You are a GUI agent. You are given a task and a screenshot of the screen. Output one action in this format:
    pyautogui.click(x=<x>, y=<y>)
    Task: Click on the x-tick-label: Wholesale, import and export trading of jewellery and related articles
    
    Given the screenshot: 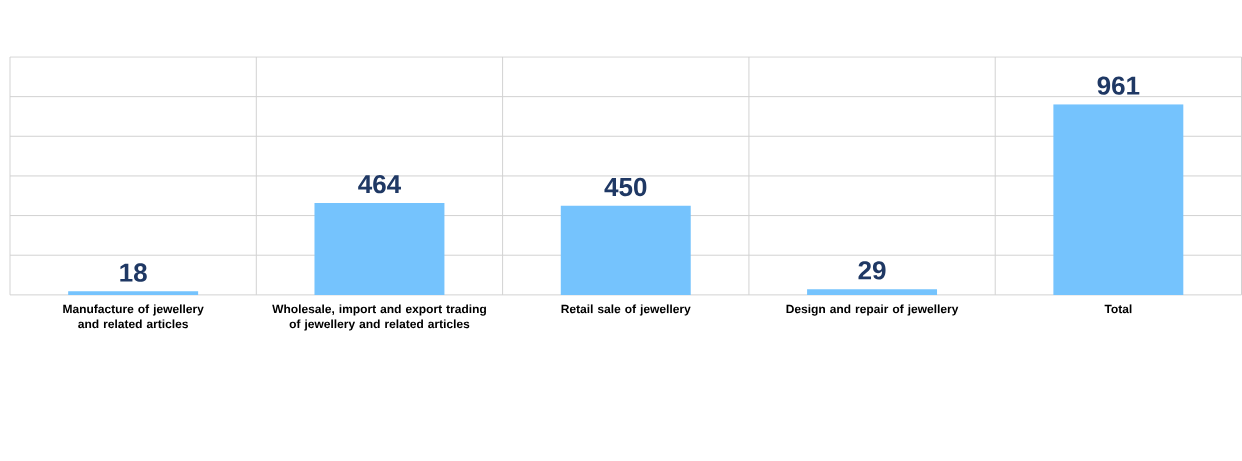 What is the action you would take?
    pyautogui.click(x=379, y=317)
    